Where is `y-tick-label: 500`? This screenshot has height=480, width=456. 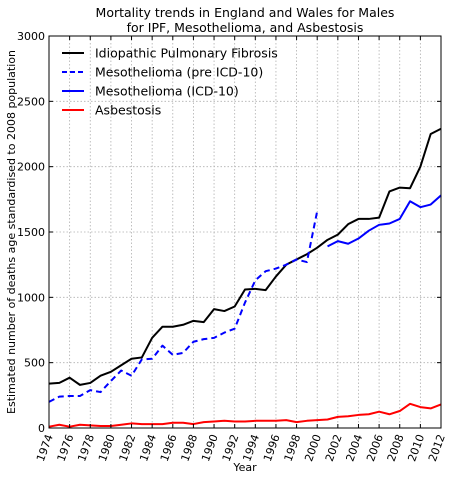
y-tick-label: 500 is located at coordinates (34, 363).